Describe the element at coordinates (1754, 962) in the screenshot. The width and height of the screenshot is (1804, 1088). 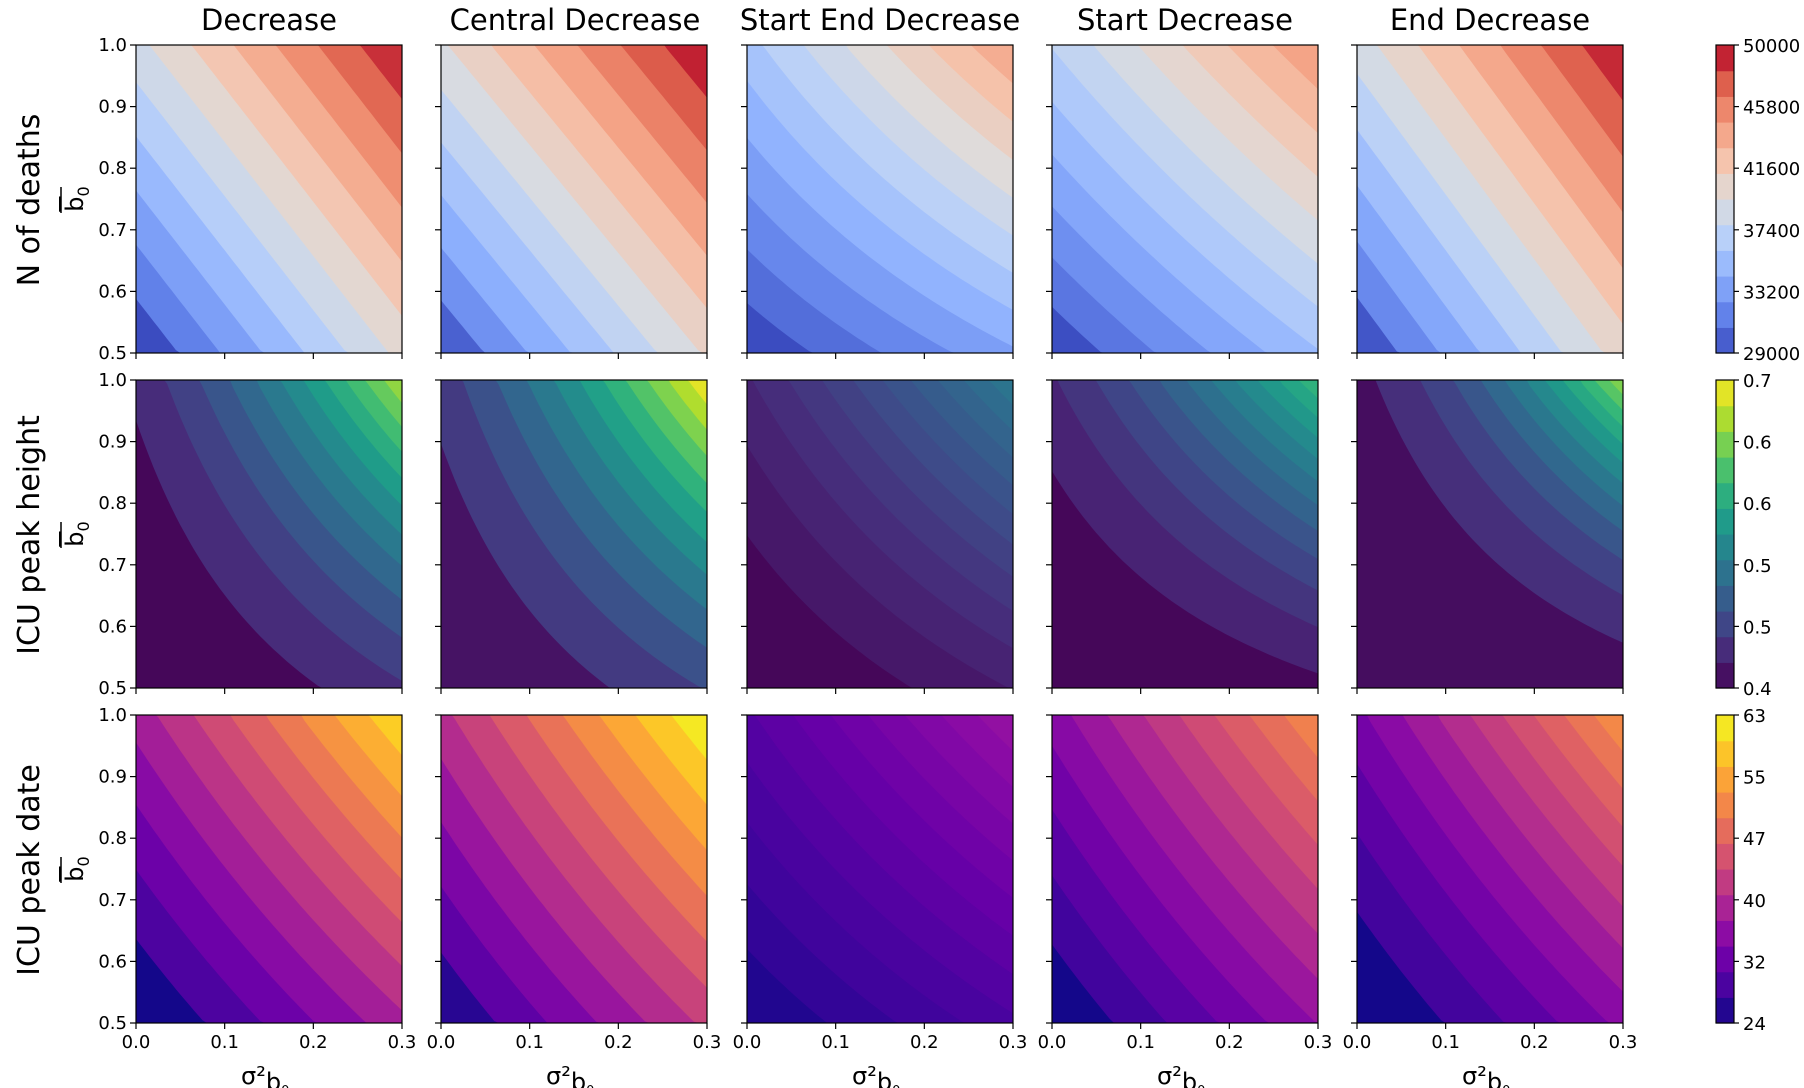
I see `colorbar-tick-label: 32` at that location.